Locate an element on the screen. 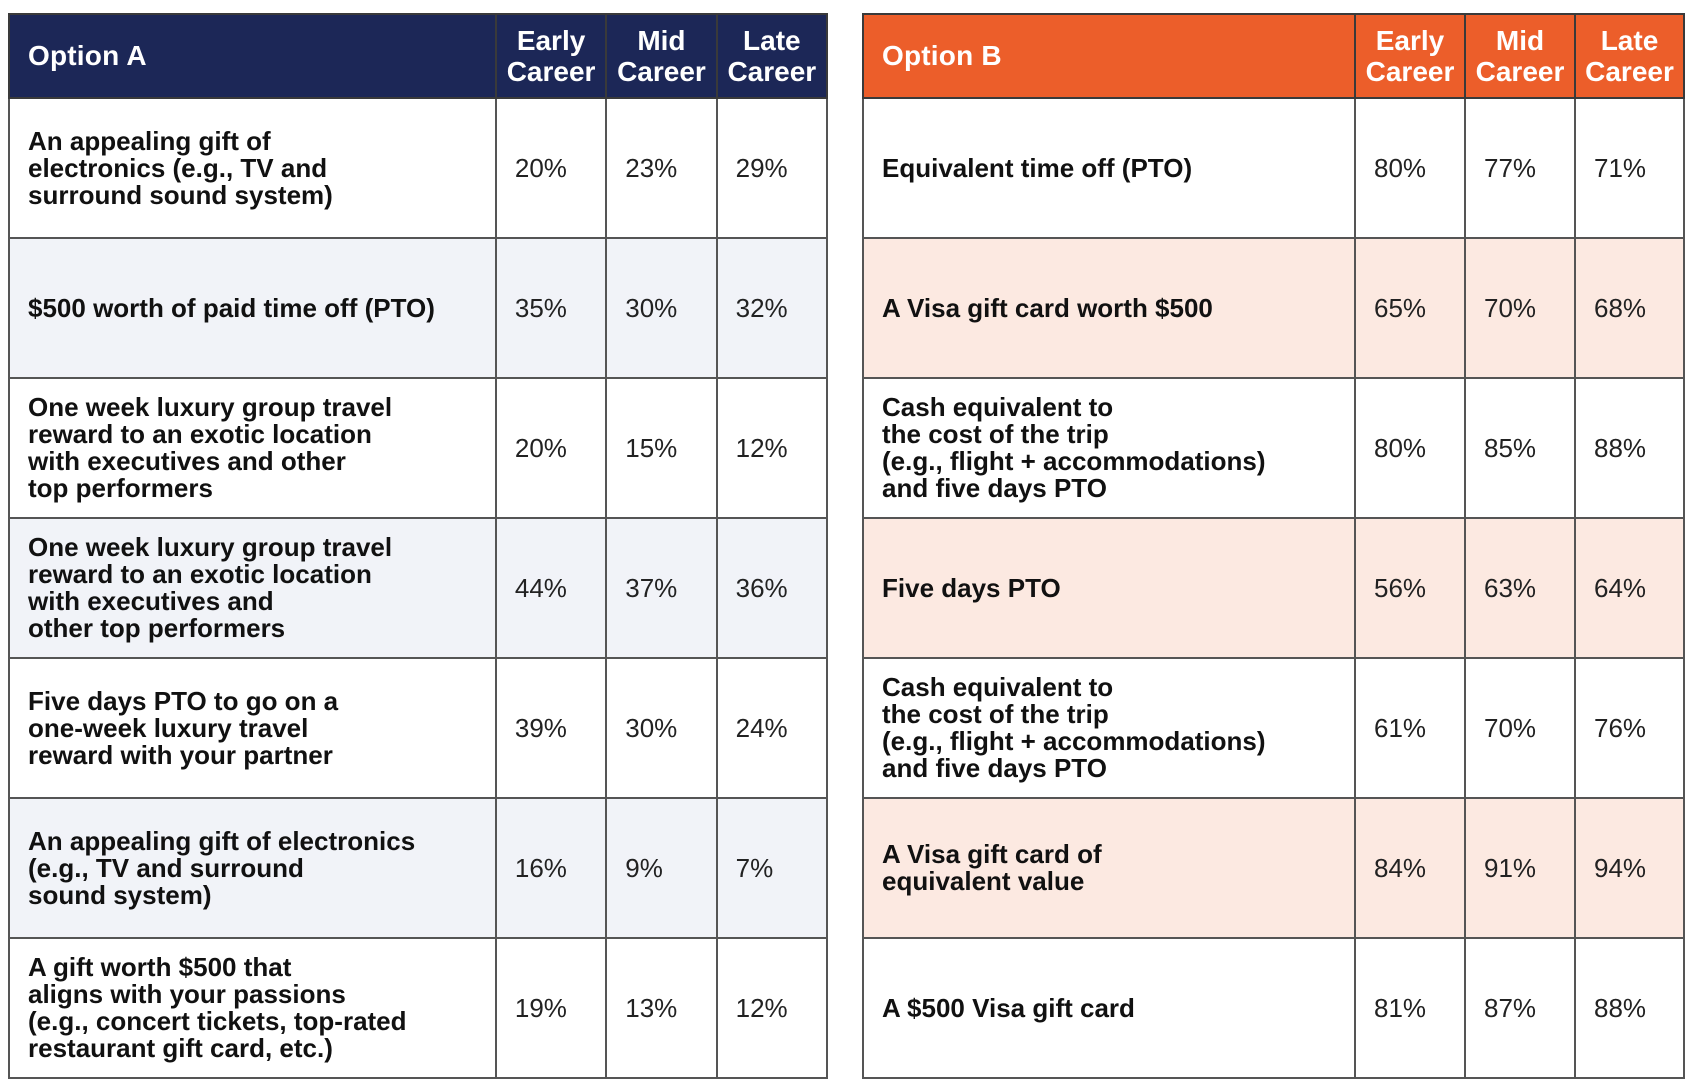 This screenshot has height=1088, width=1692. option-b-row-label: Five days PTO is located at coordinates (1109, 588).